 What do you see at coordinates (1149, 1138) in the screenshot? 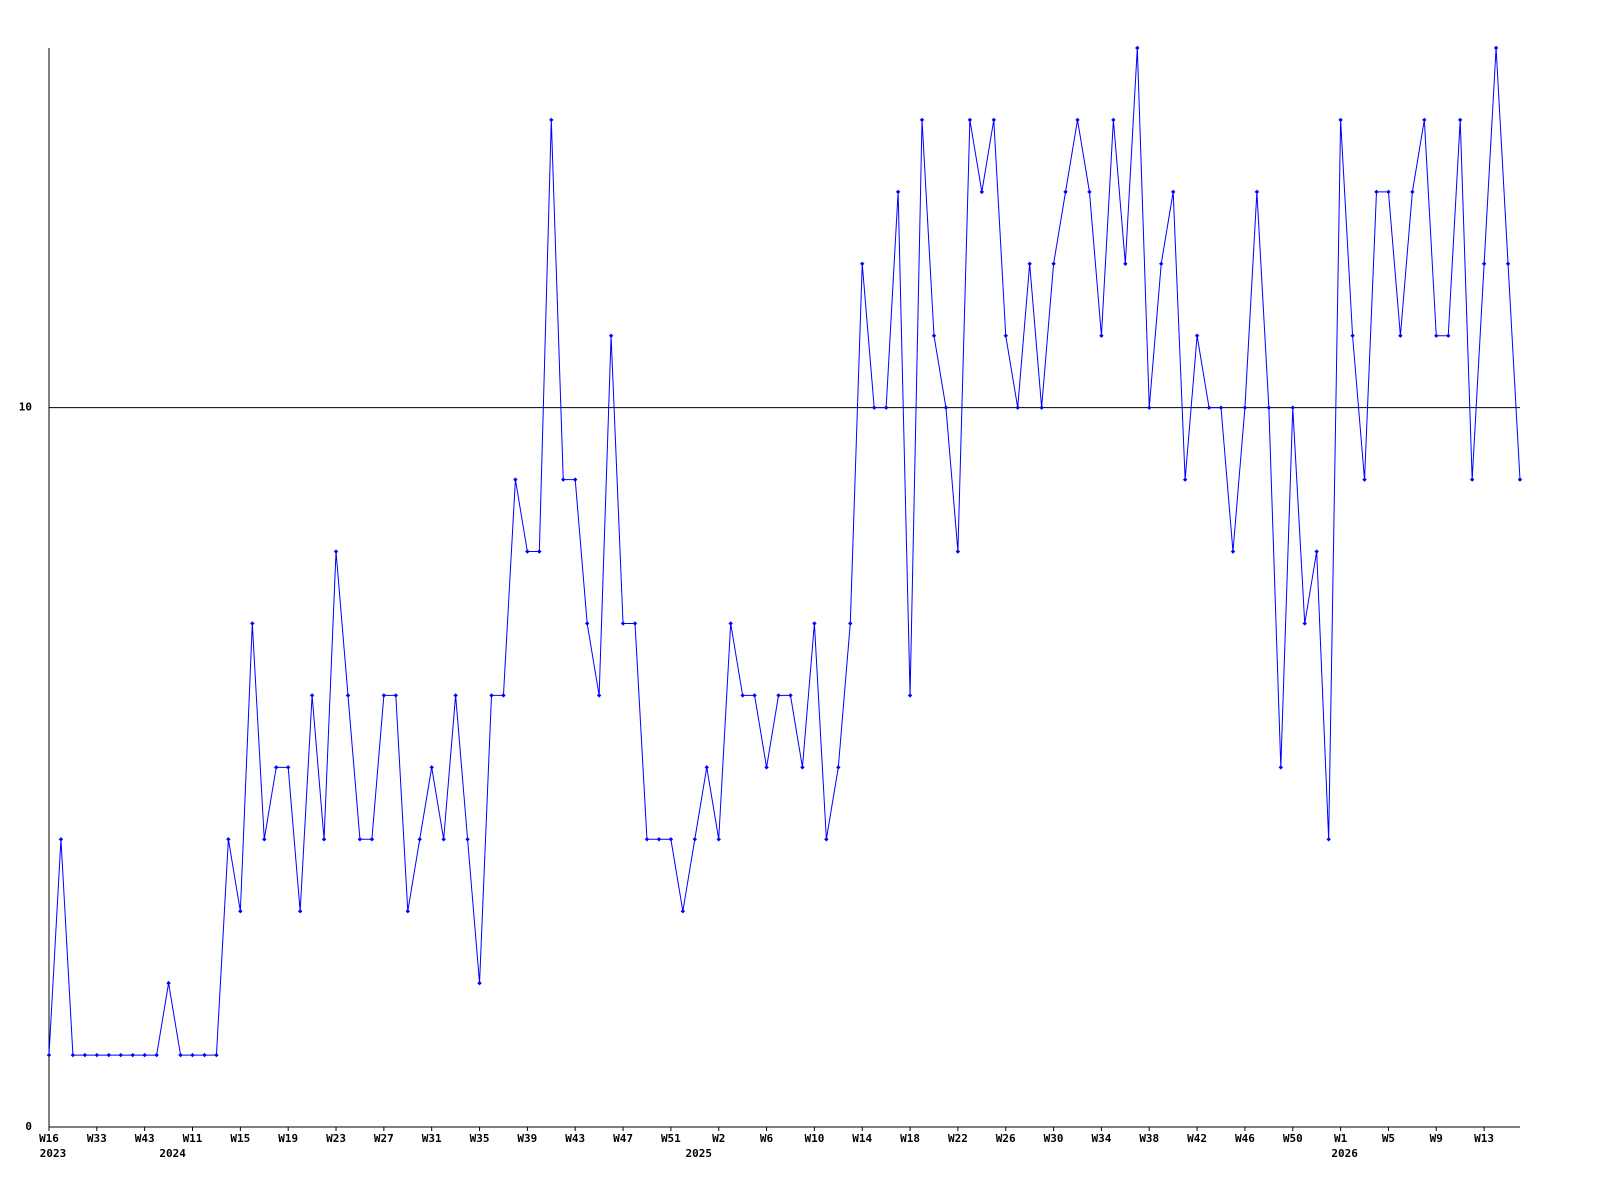
I see `x-tick-label: W38` at bounding box center [1149, 1138].